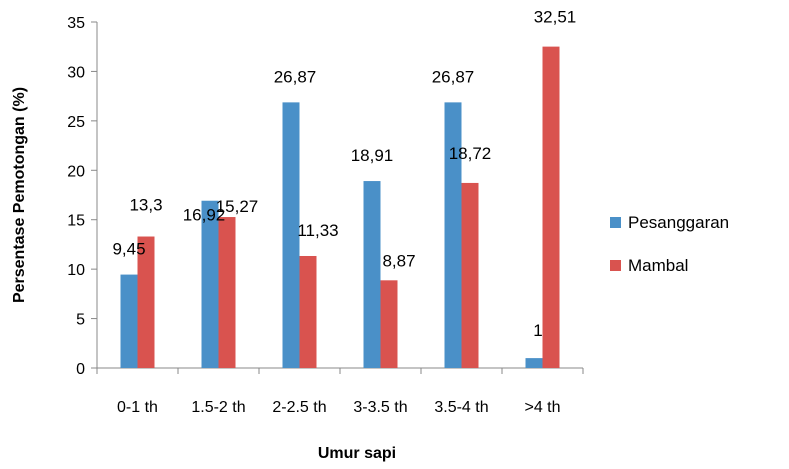 This screenshot has width=789, height=469. Describe the element at coordinates (19, 195) in the screenshot. I see `y-axis-title: Persentase Pemotongan (%)` at that location.